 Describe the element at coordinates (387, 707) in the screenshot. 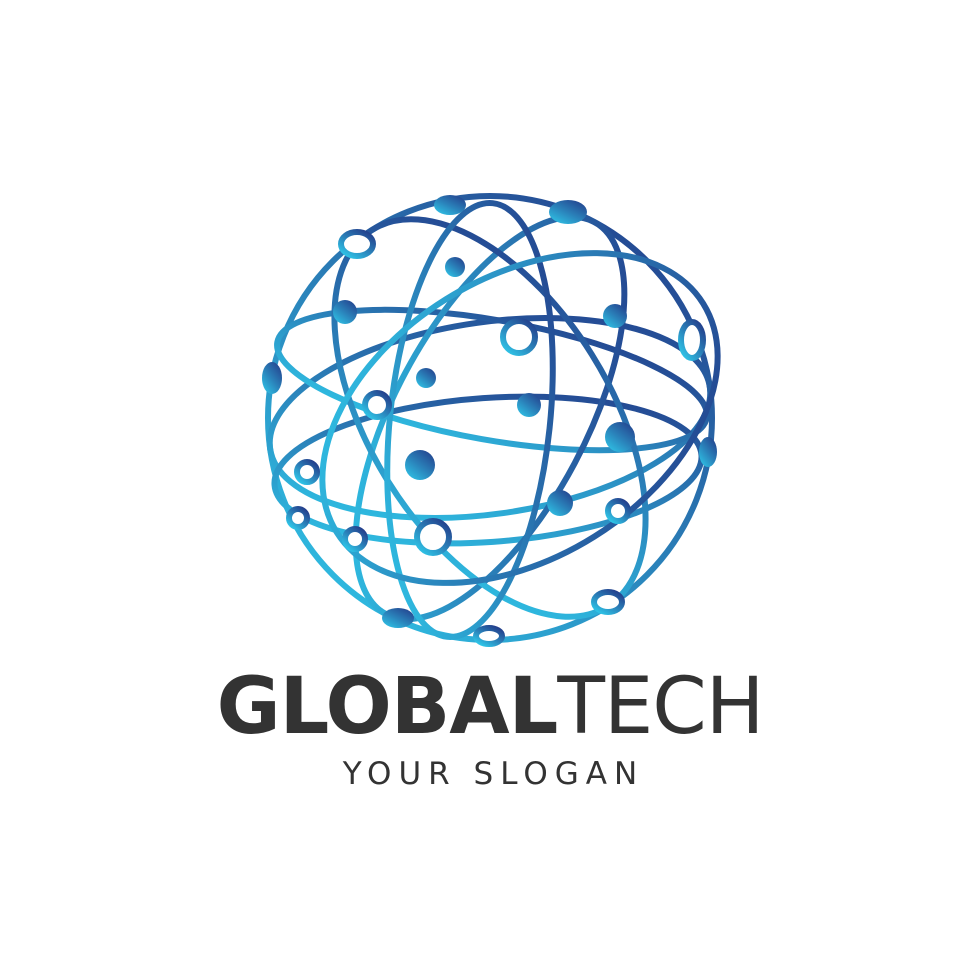

I see `brand-name-part1: GLOBAL` at that location.